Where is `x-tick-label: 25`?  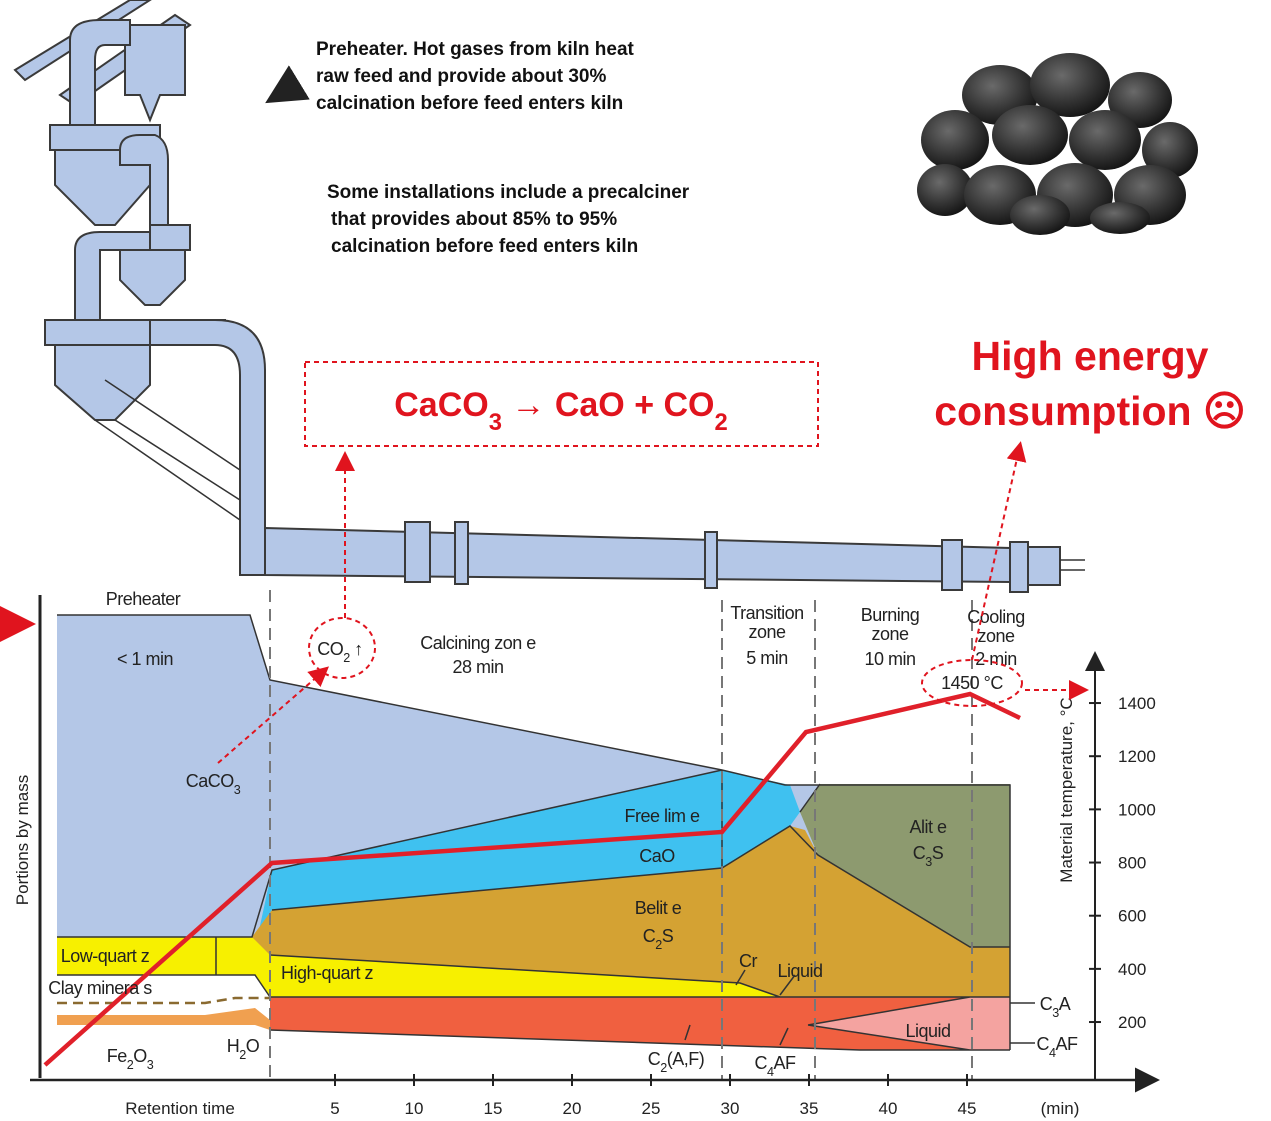
x-tick-label: 25 is located at coordinates (651, 1108).